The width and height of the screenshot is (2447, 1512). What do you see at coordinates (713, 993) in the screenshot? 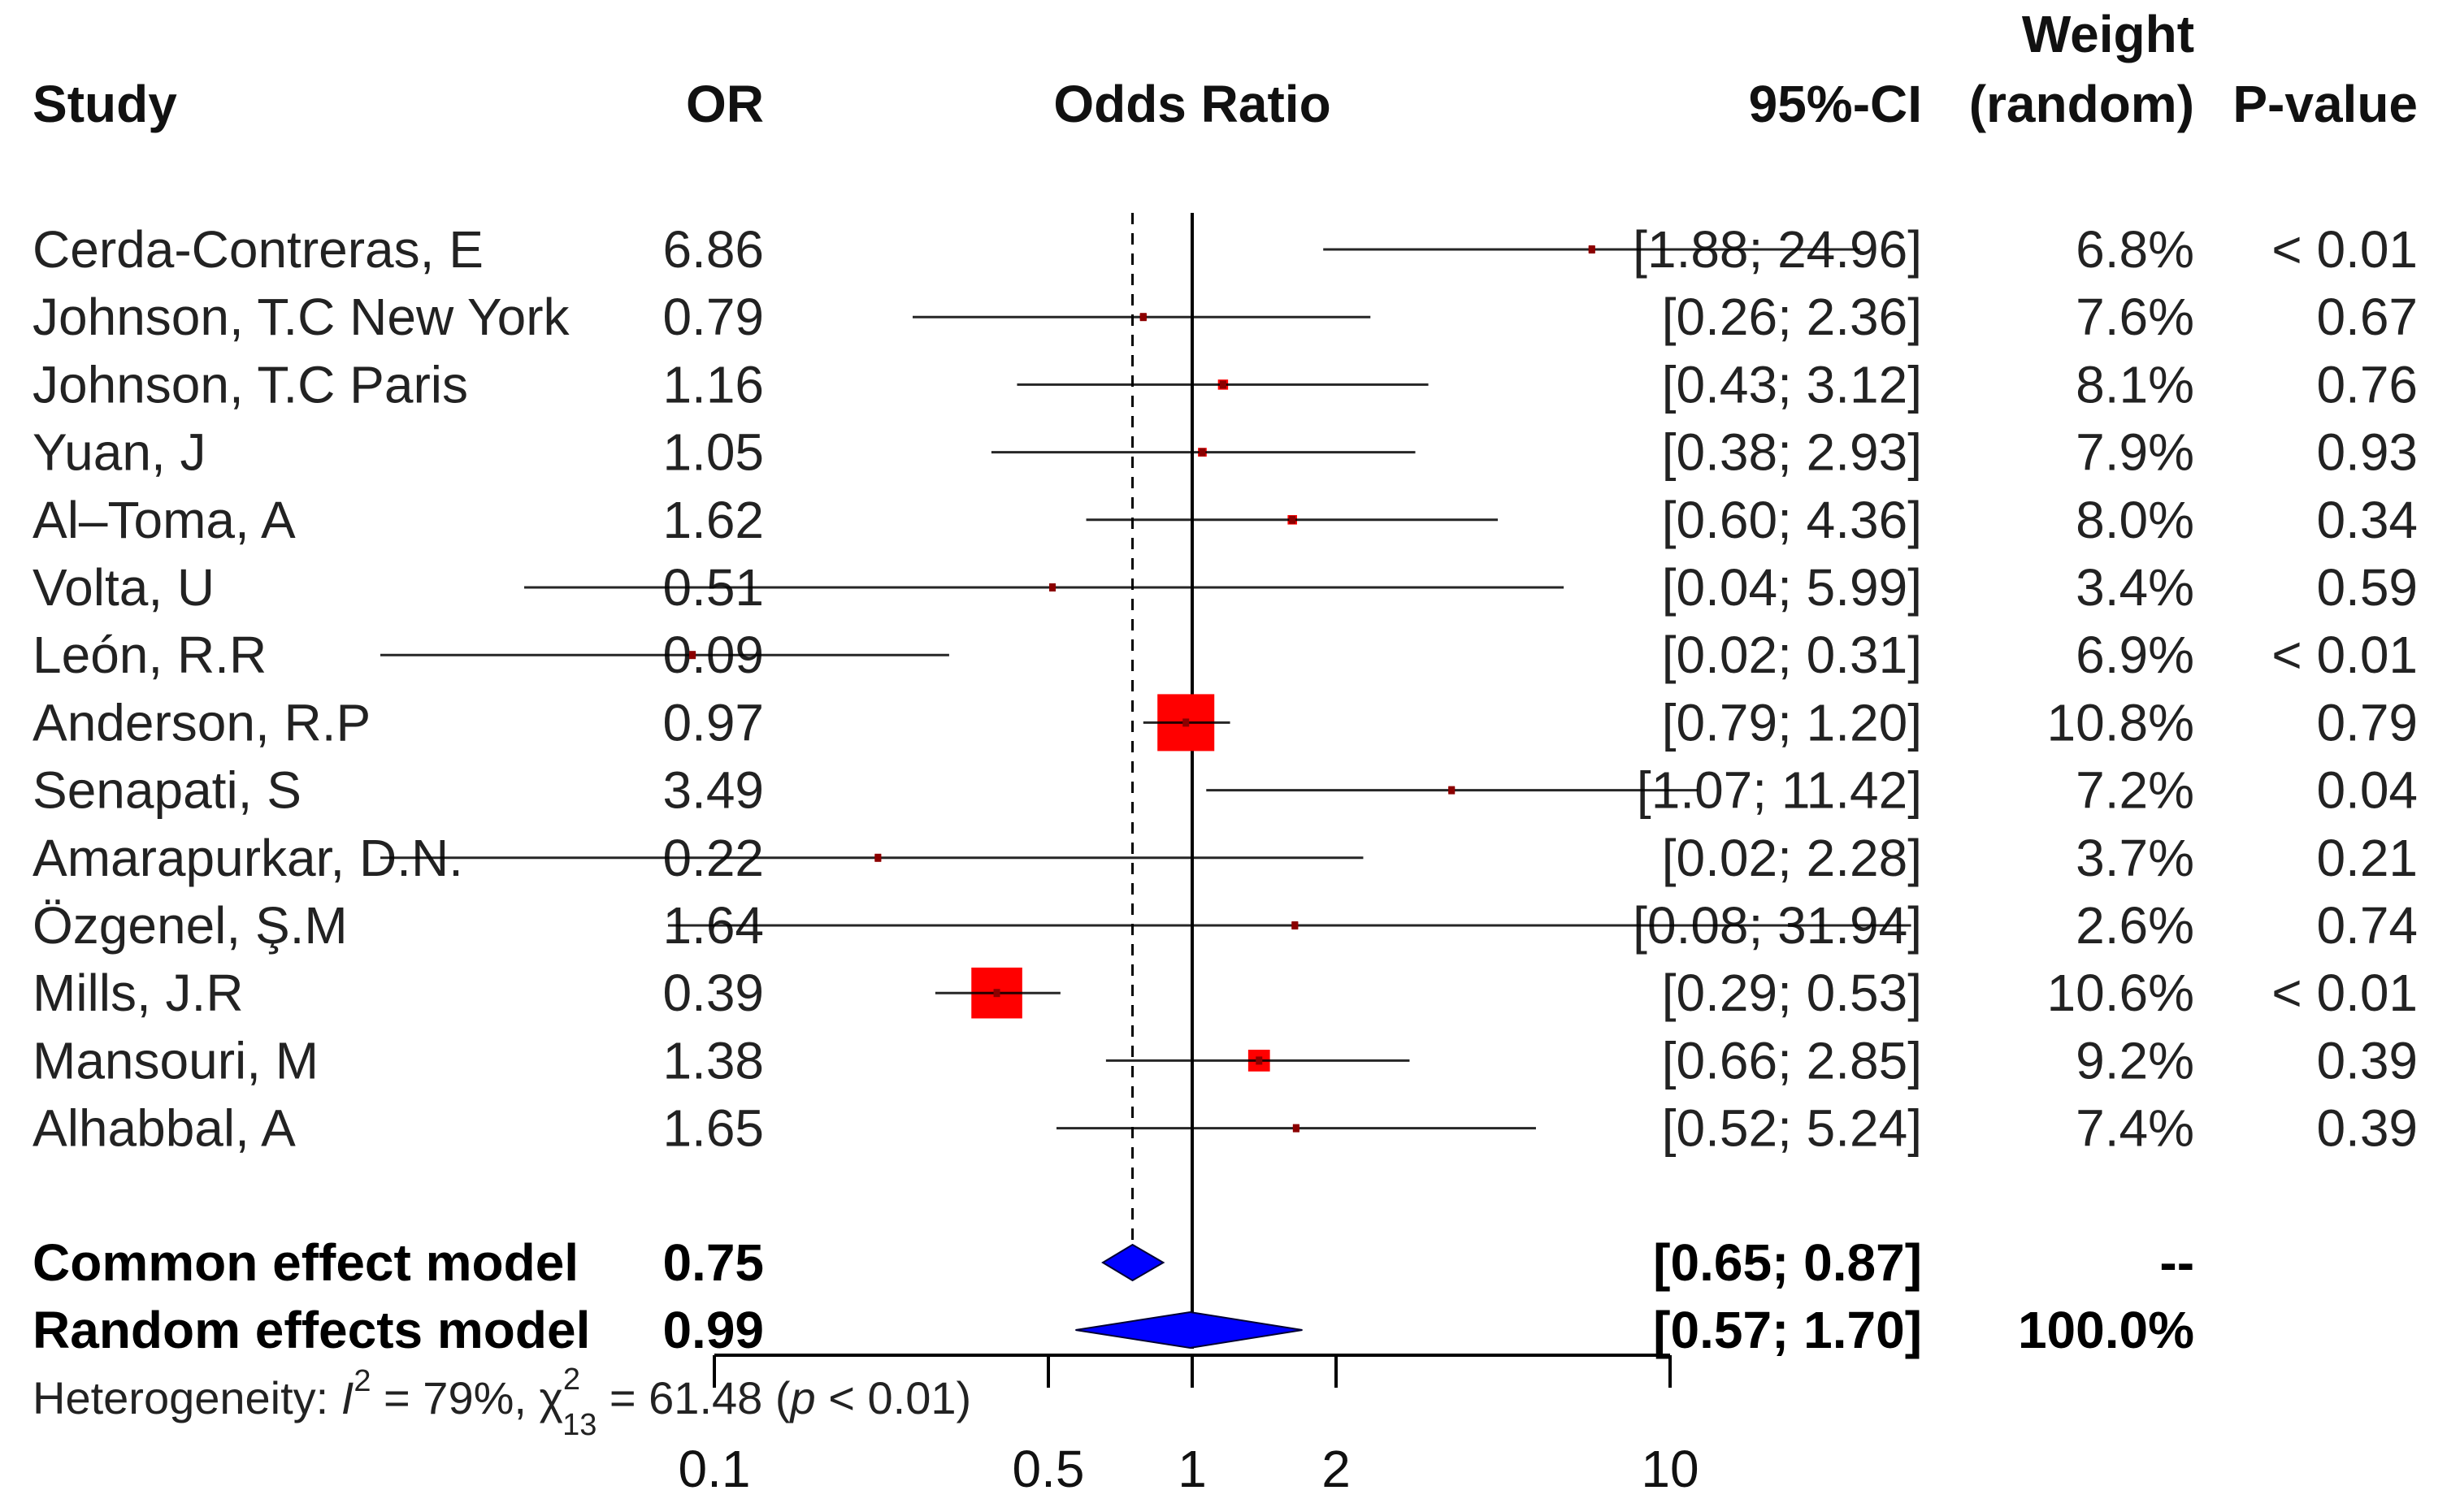
I see `study-or: 0.39` at bounding box center [713, 993].